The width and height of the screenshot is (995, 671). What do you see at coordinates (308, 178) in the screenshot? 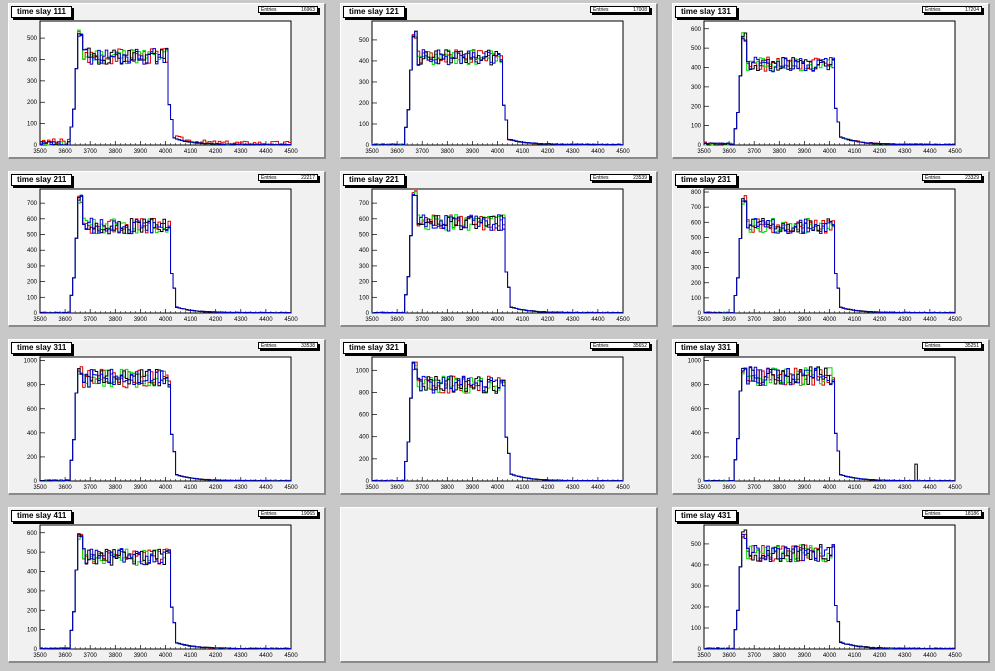
I see `stats-entries: 22217` at bounding box center [308, 178].